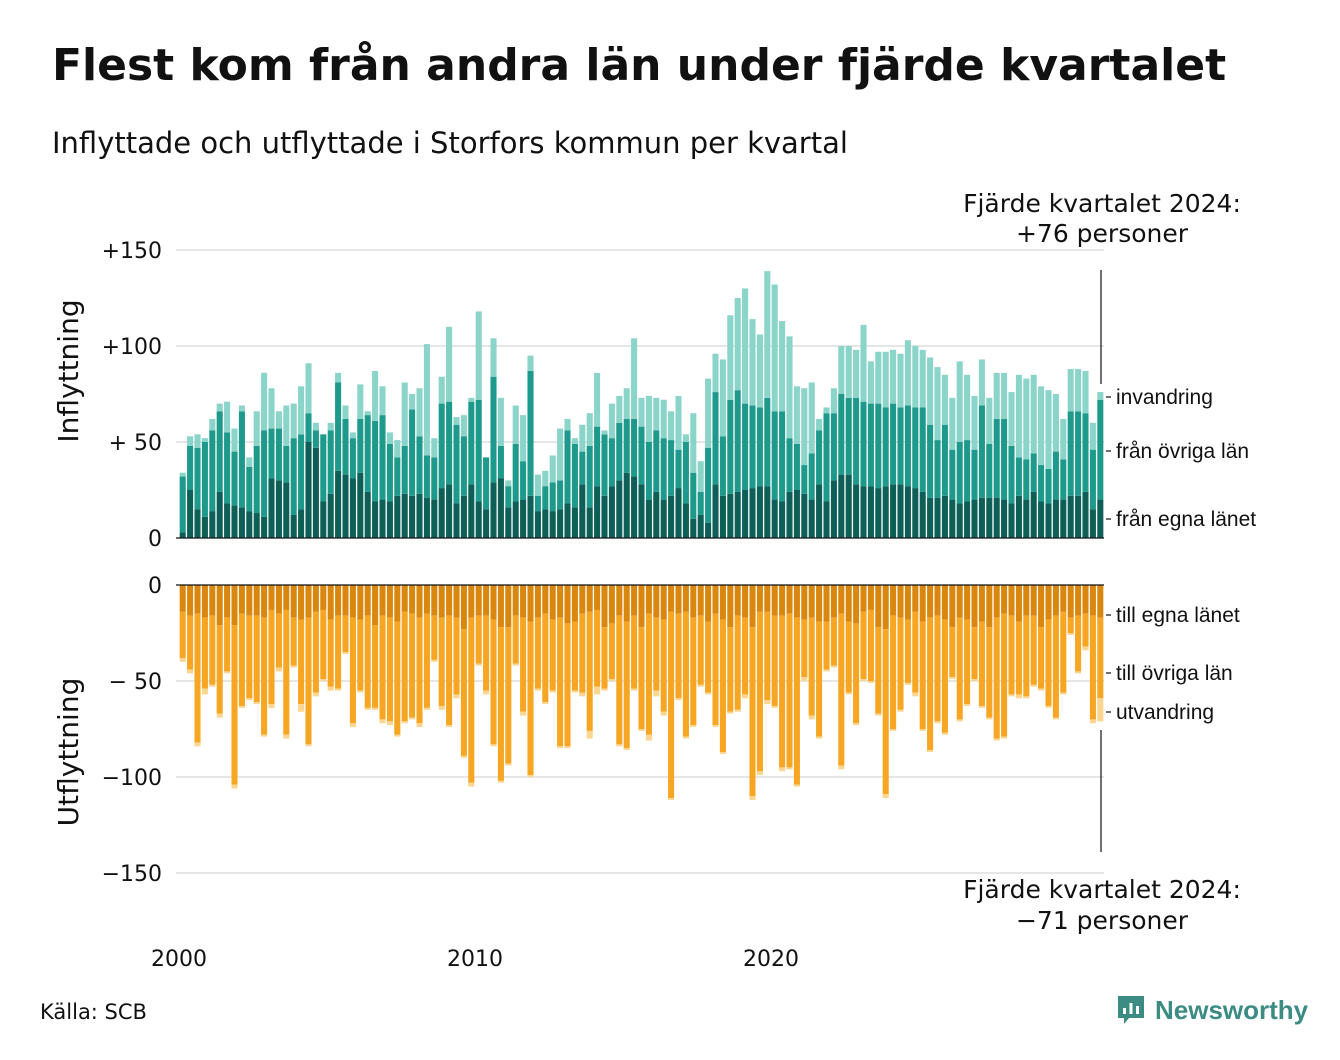 This screenshot has height=1060, width=1340. What do you see at coordinates (132, 778) in the screenshot?
I see `y-tick-label: −100` at bounding box center [132, 778].